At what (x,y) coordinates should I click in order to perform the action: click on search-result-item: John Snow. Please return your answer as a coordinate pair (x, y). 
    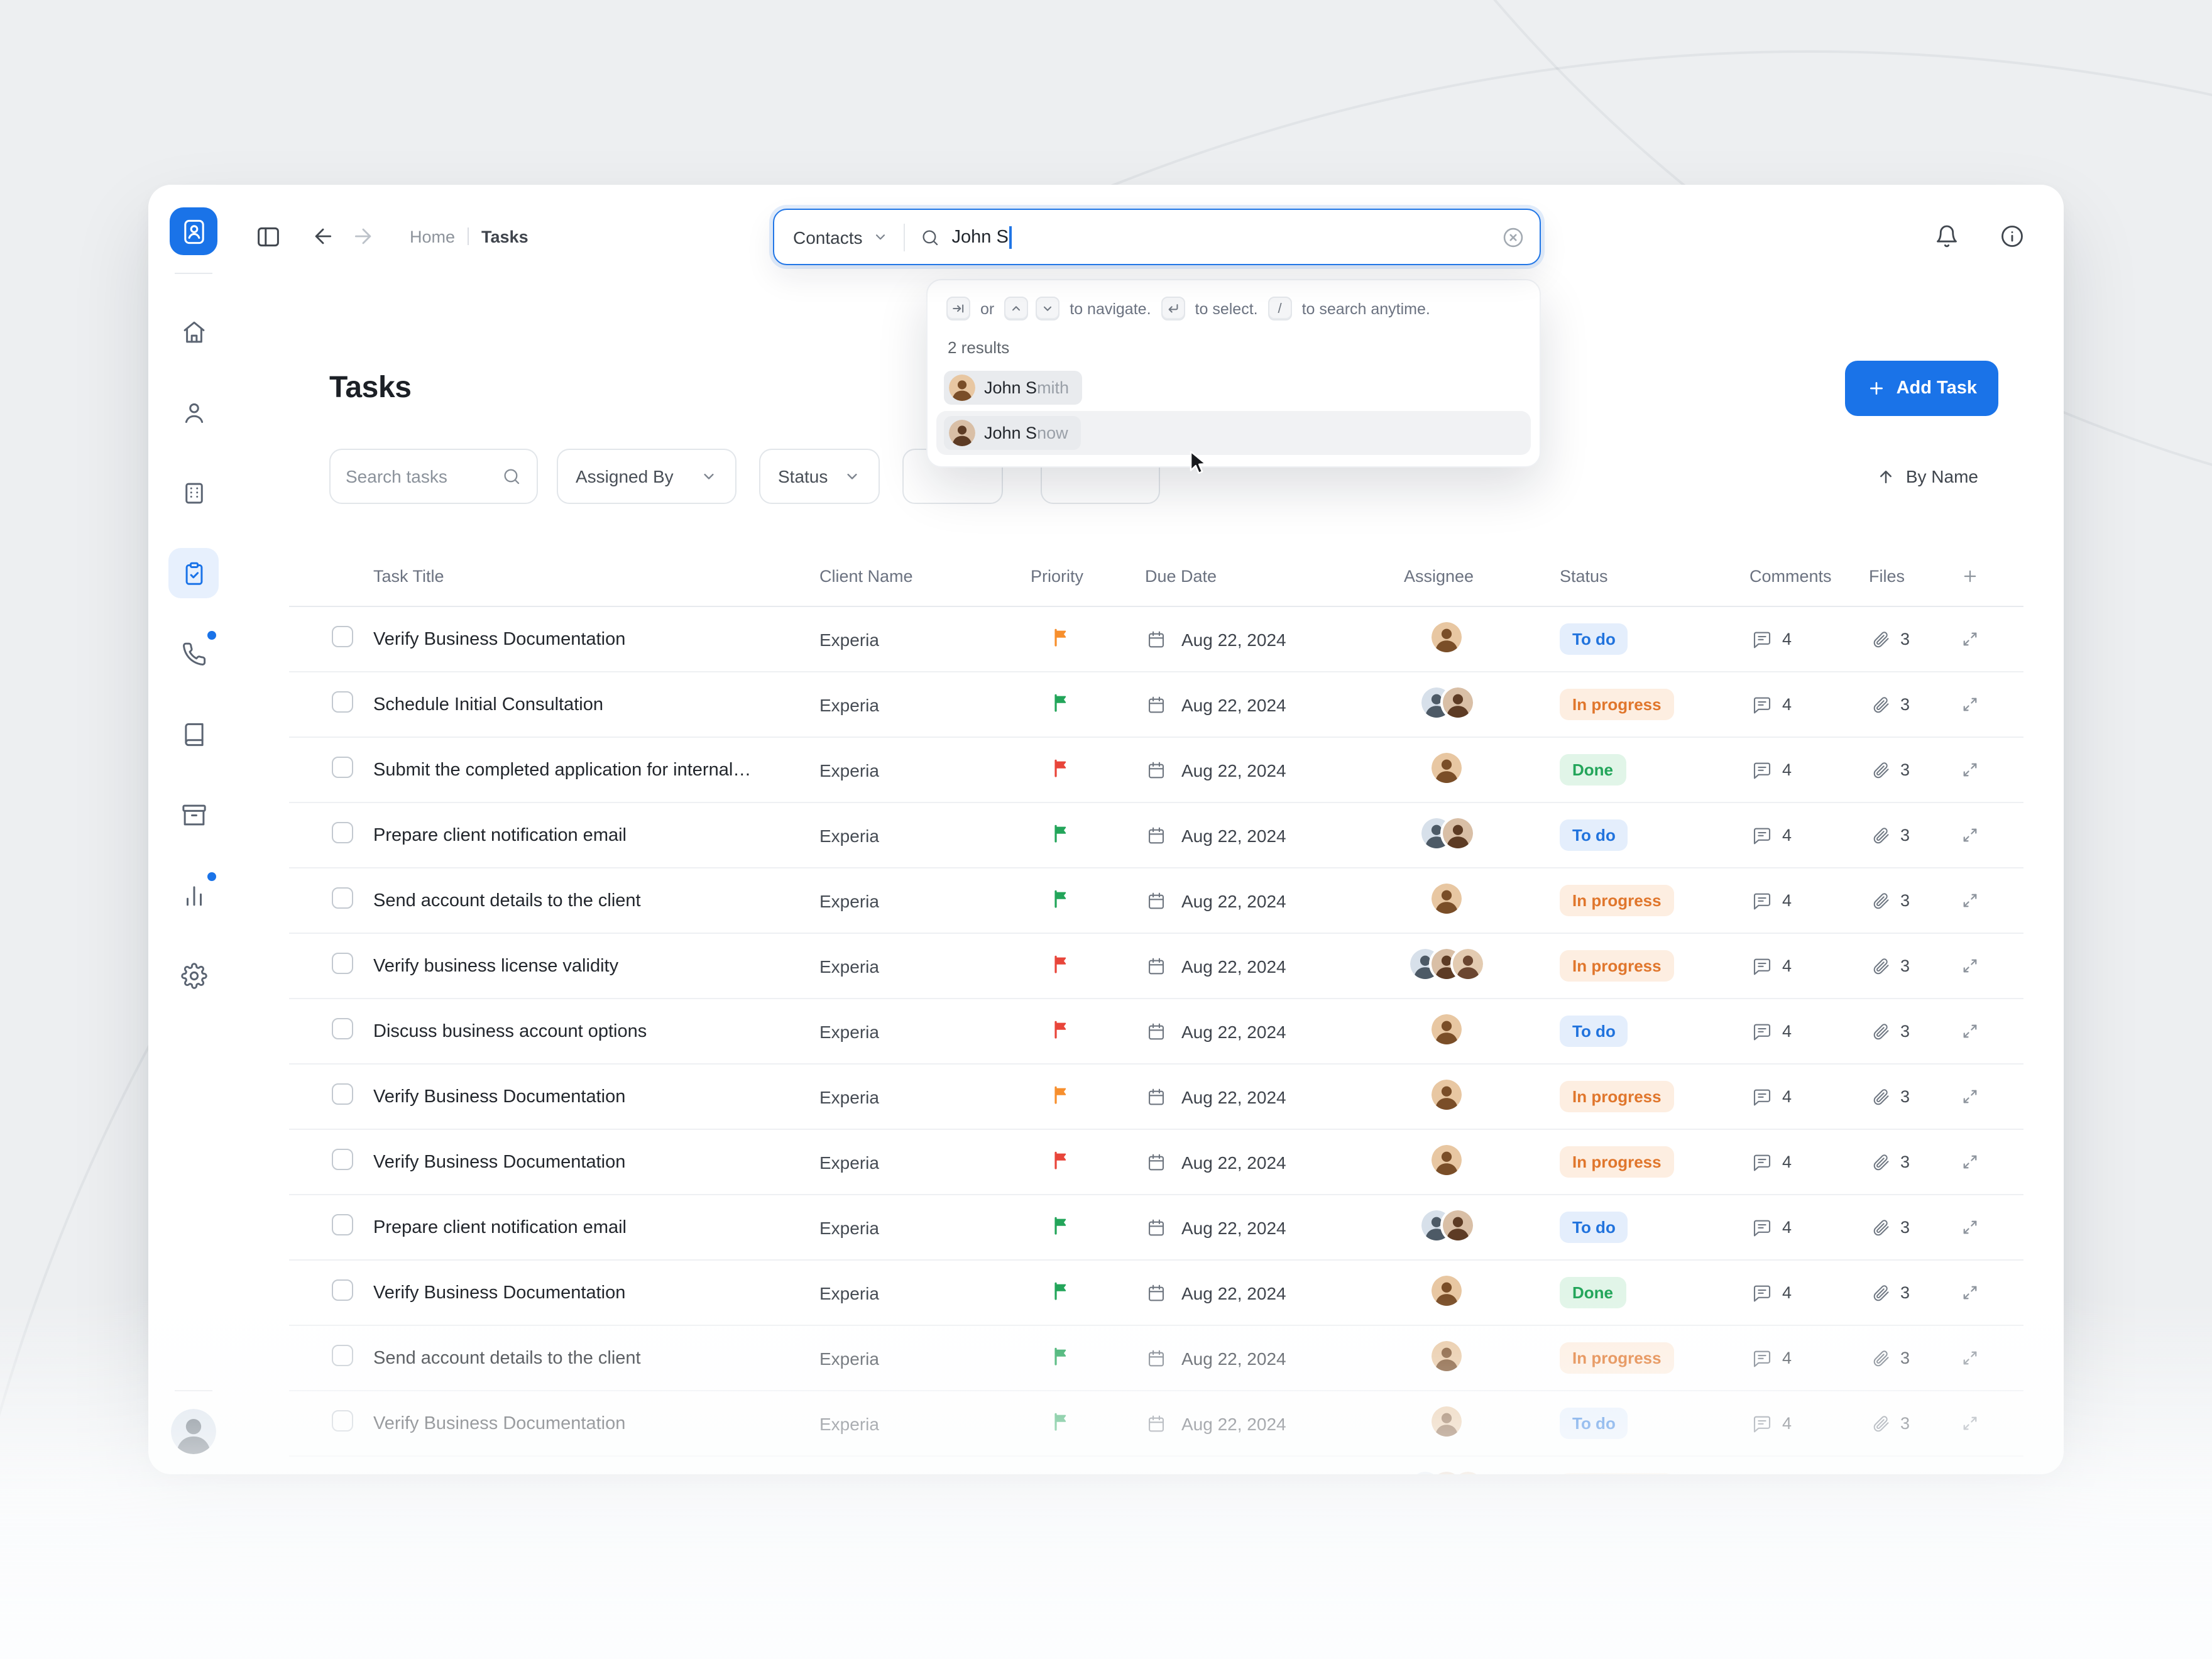
    Looking at the image, I should click on (1233, 433).